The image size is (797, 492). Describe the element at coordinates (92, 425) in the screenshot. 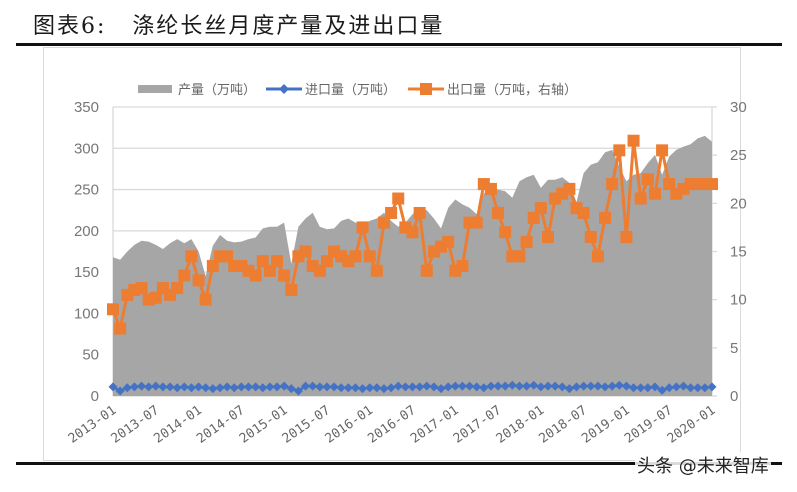

I see `x-tick-label: 2013-01` at that location.